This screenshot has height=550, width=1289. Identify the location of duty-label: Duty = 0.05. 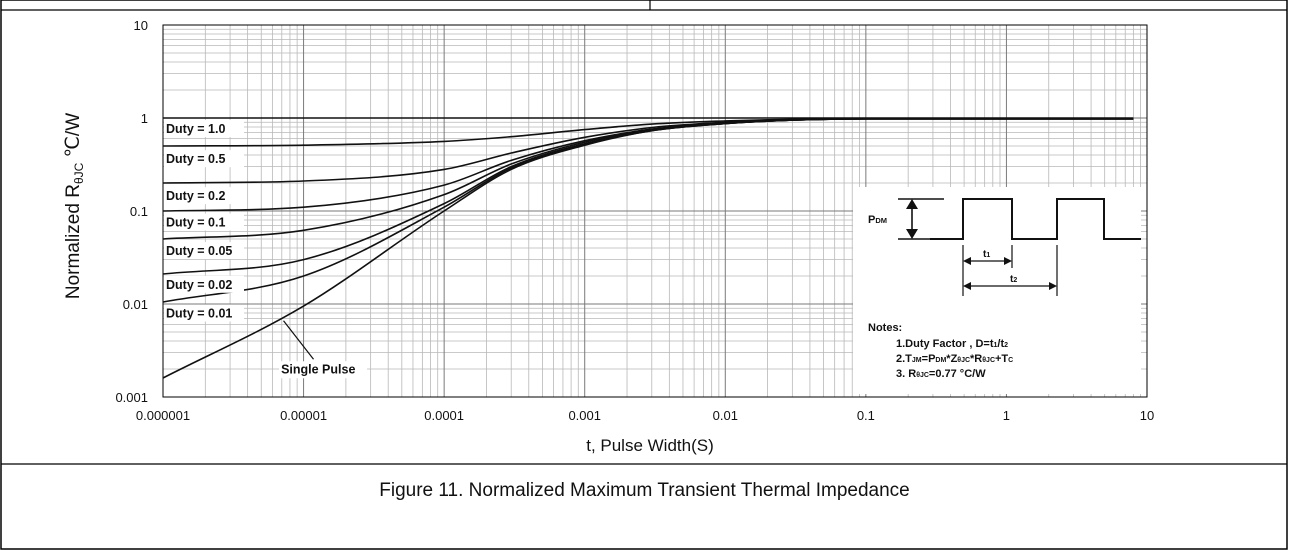
(199, 251).